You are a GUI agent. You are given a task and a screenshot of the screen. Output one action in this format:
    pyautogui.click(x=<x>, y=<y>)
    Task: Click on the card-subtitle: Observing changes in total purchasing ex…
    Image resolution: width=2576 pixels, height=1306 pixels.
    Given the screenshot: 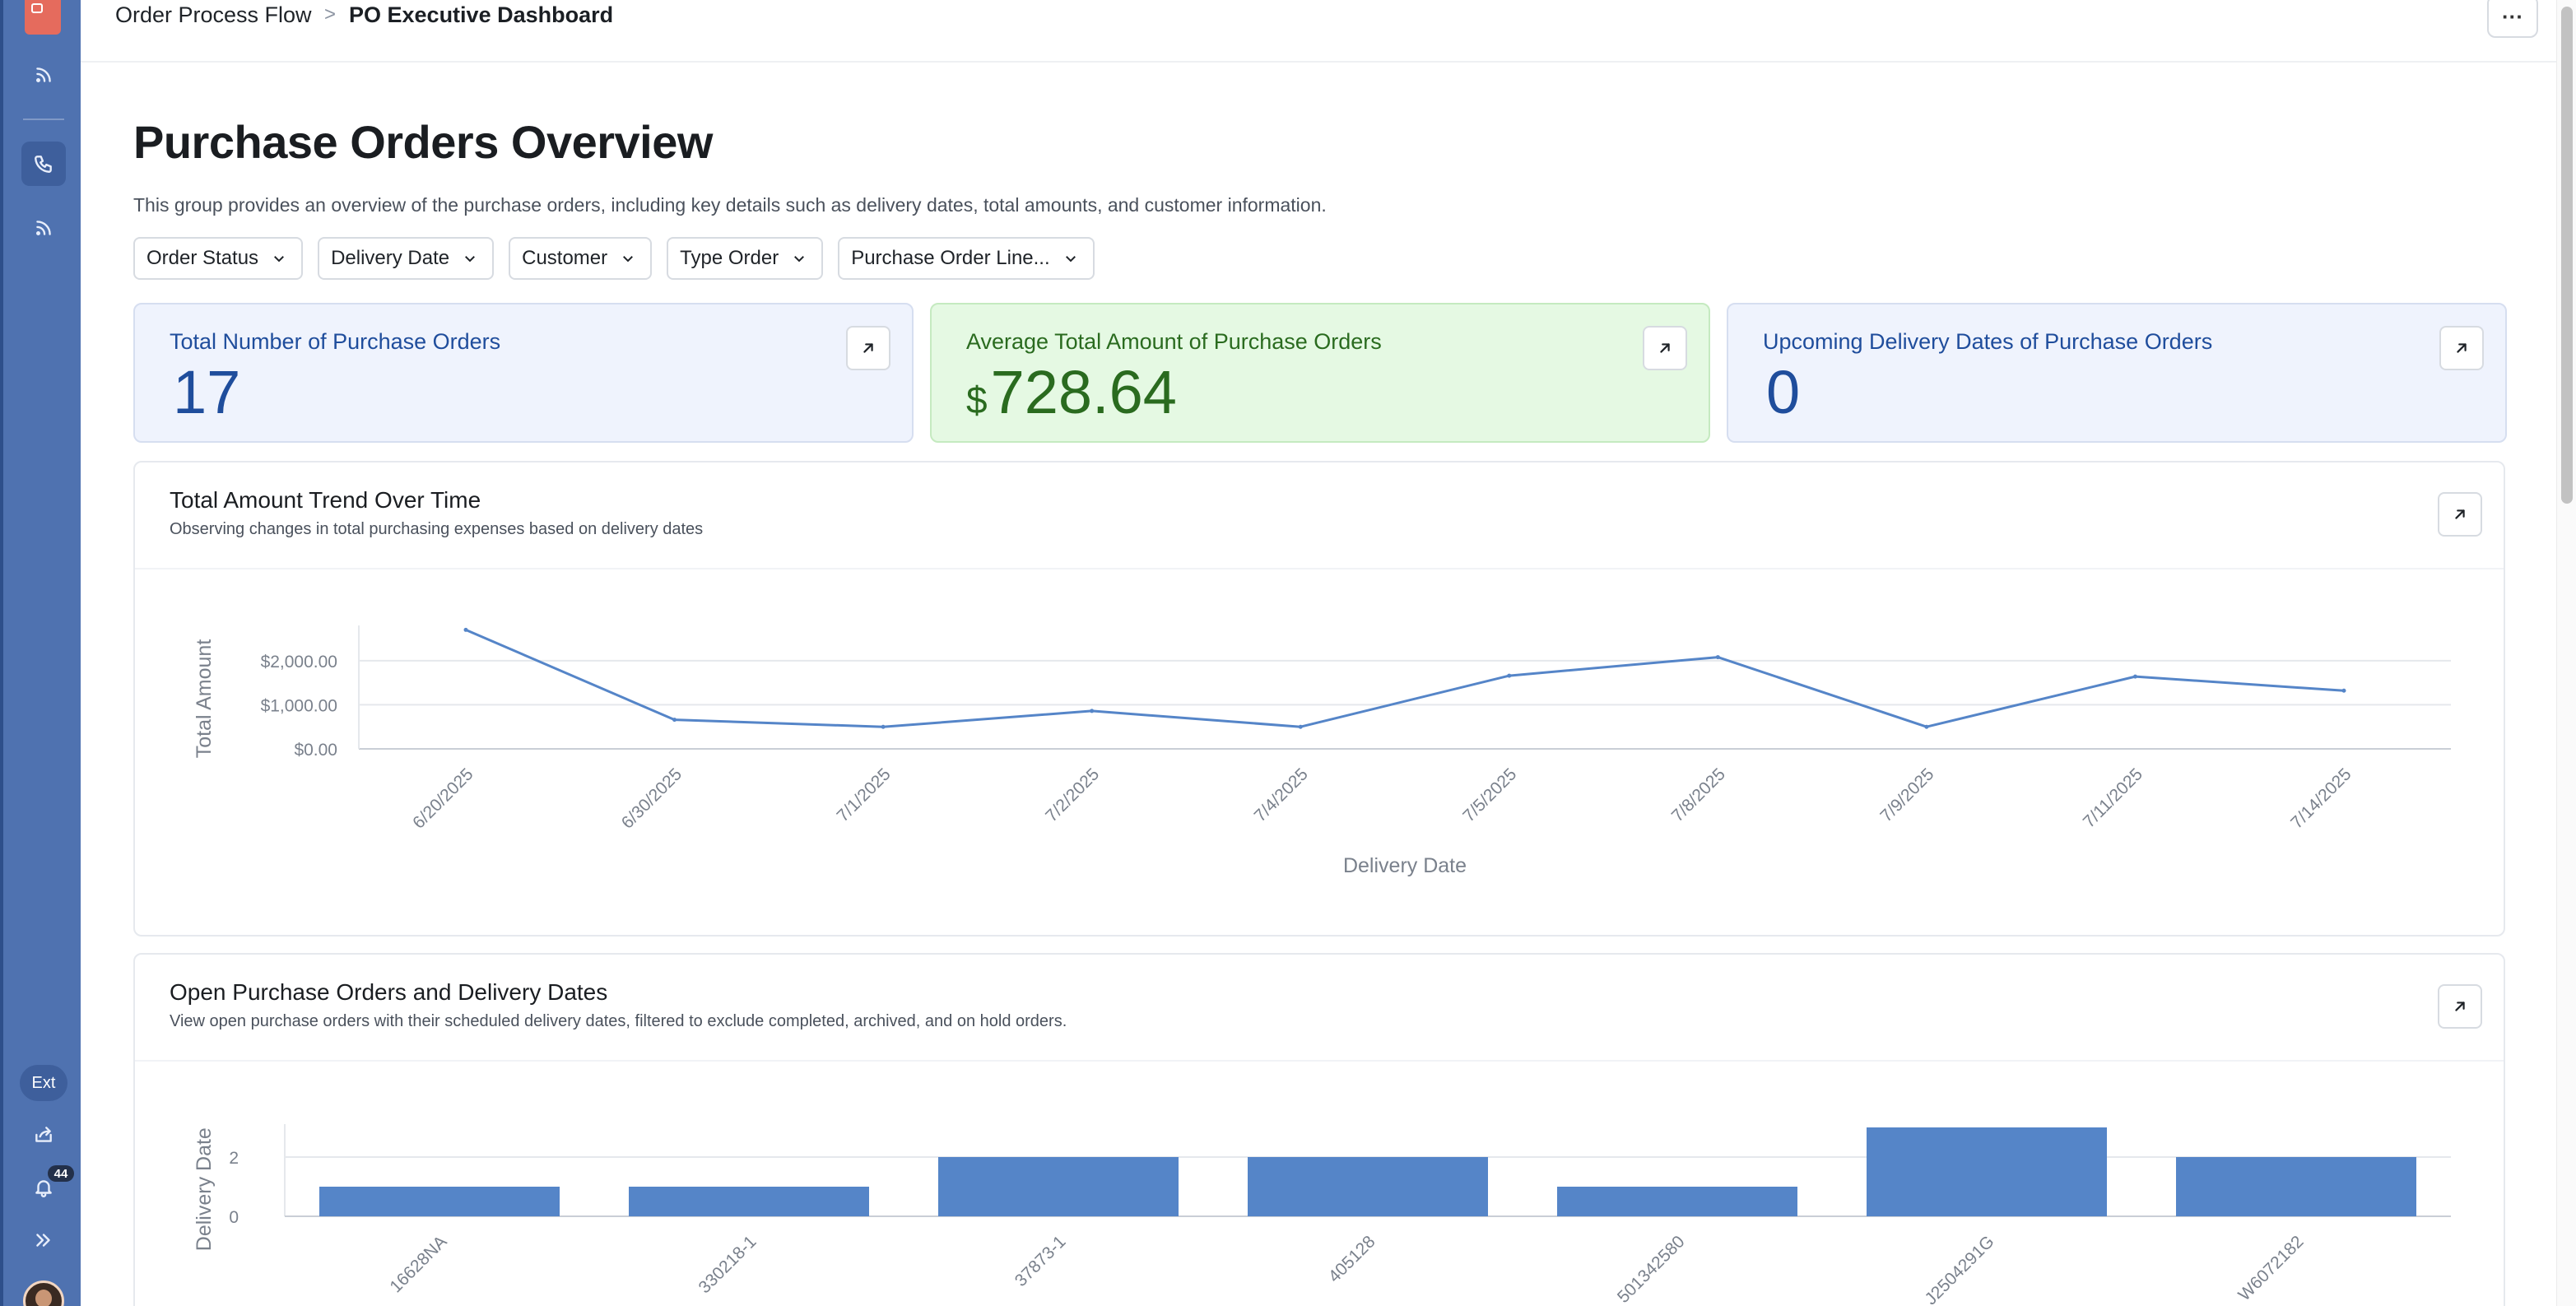 What is the action you would take?
    pyautogui.click(x=437, y=529)
    